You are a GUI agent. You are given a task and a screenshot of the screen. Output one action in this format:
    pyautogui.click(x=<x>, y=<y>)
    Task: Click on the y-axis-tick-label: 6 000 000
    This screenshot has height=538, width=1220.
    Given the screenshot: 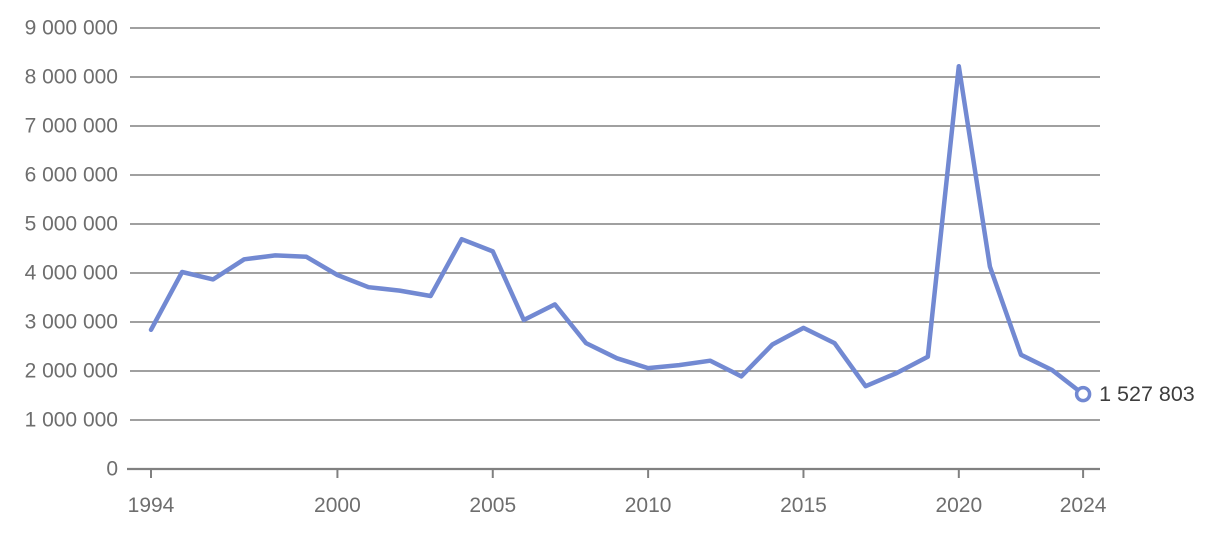 What is the action you would take?
    pyautogui.click(x=71, y=175)
    